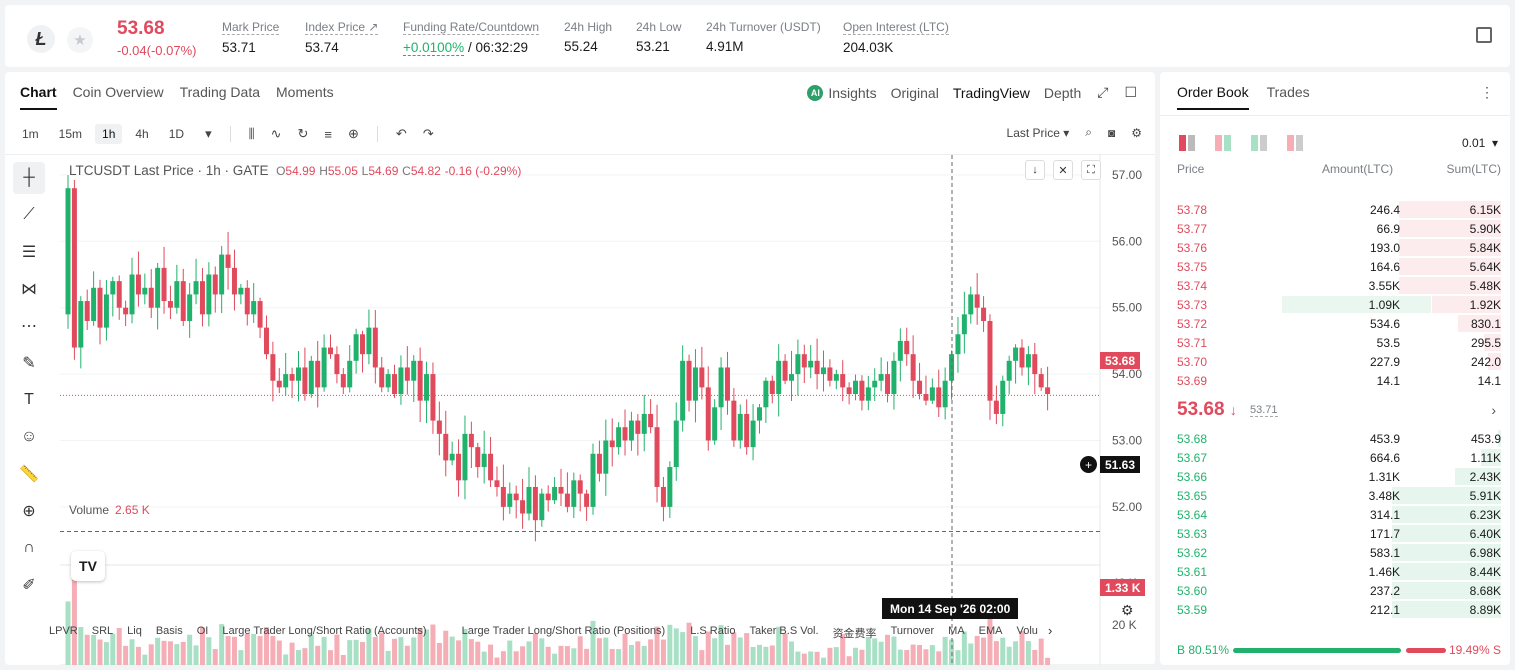 Image resolution: width=1515 pixels, height=670 pixels. I want to click on chevron-down-icon: ▾, so click(208, 133).